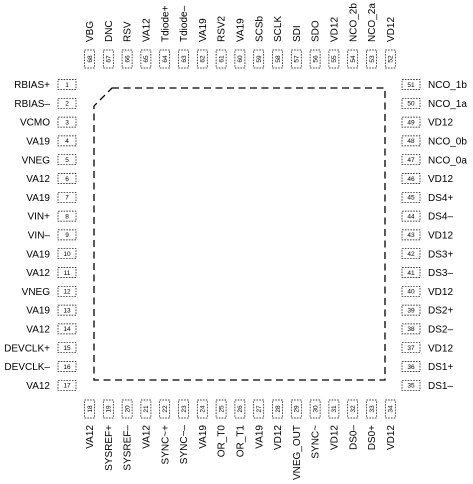 This screenshot has width=473, height=484. I want to click on pin-top-61: 61 RSV2, so click(221, 42).